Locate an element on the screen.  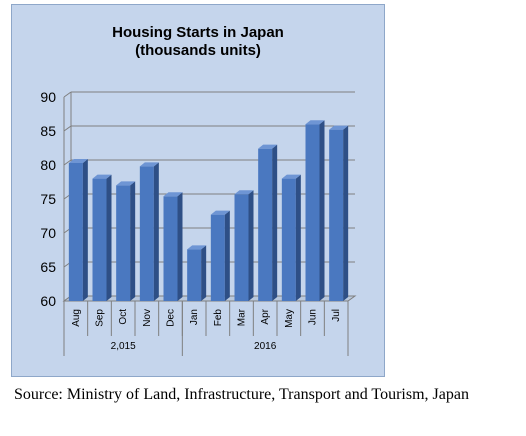
bar-oct is located at coordinates (126, 241).